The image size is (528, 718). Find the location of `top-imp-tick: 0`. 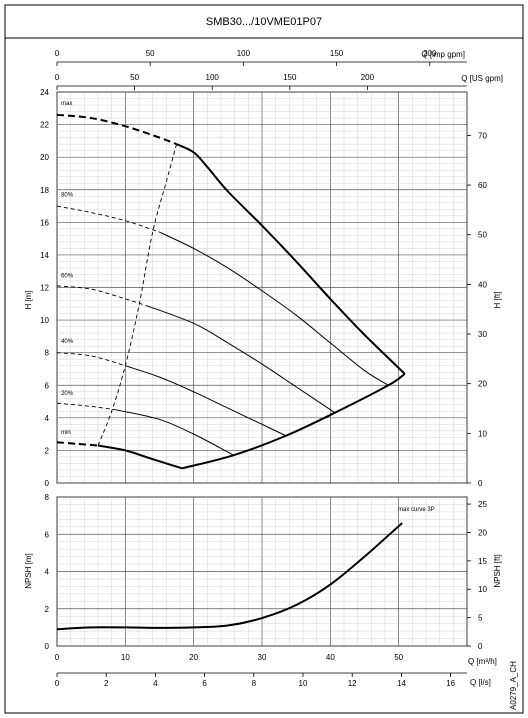

top-imp-tick: 0 is located at coordinates (57, 53).